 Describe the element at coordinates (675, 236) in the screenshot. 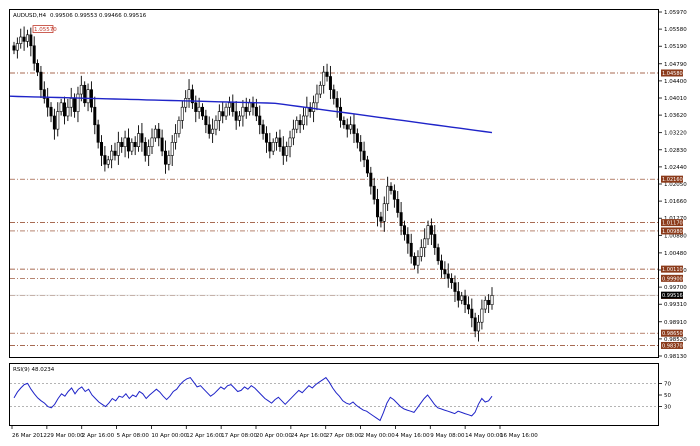

I see `price-tick-label: 1.00880` at that location.